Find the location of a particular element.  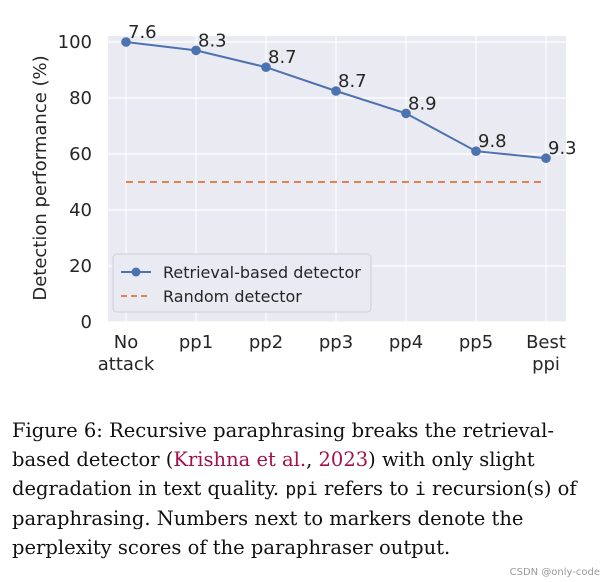

x-tick-label: No attack is located at coordinates (126, 353).